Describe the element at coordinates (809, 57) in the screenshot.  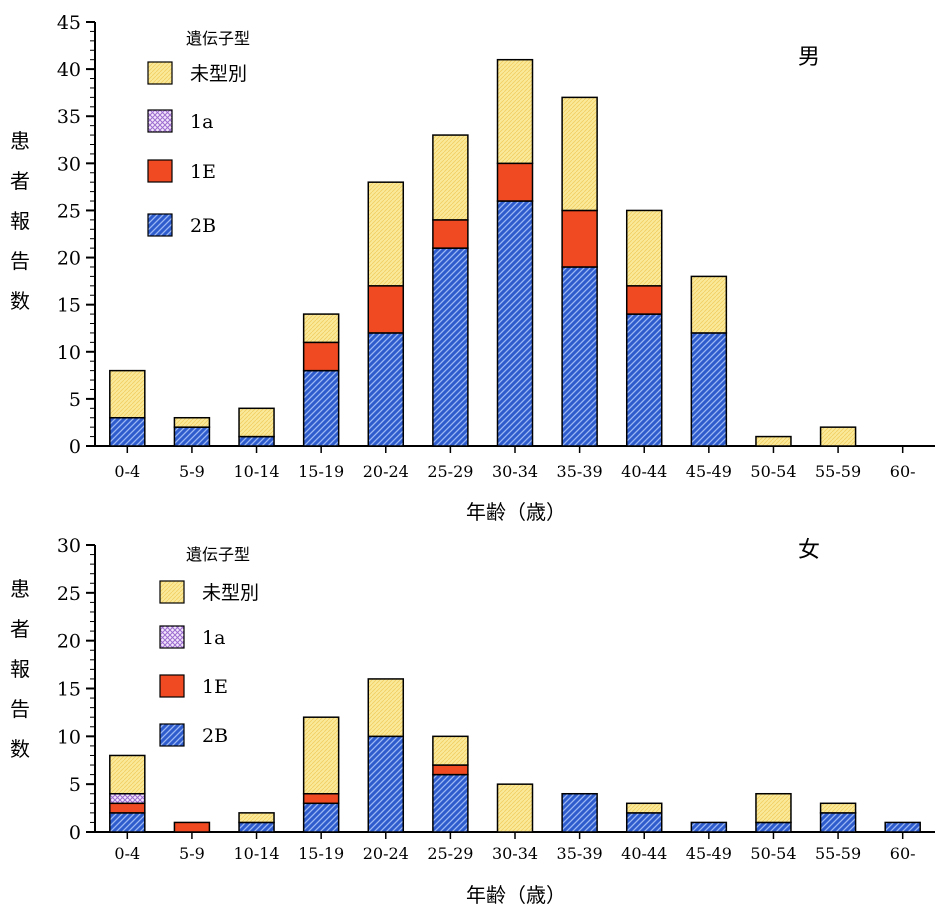
I see `panel-title: 男` at that location.